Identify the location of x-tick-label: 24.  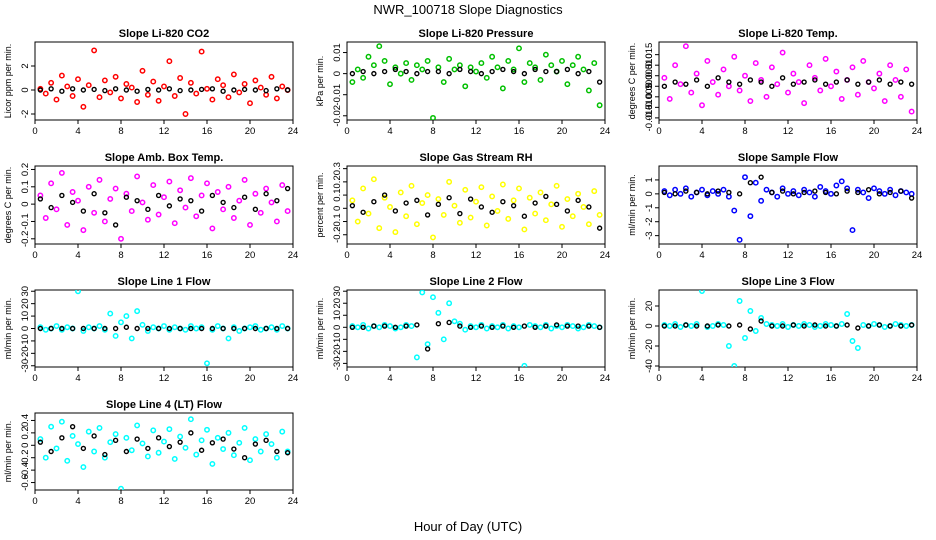
(917, 378).